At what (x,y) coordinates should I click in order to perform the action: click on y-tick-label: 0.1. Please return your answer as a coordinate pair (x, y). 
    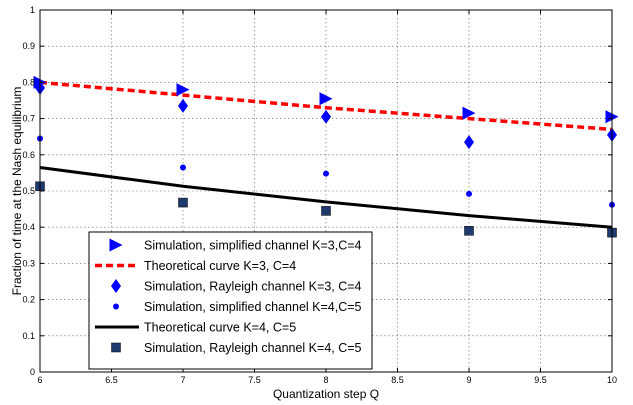
    Looking at the image, I should click on (28, 336).